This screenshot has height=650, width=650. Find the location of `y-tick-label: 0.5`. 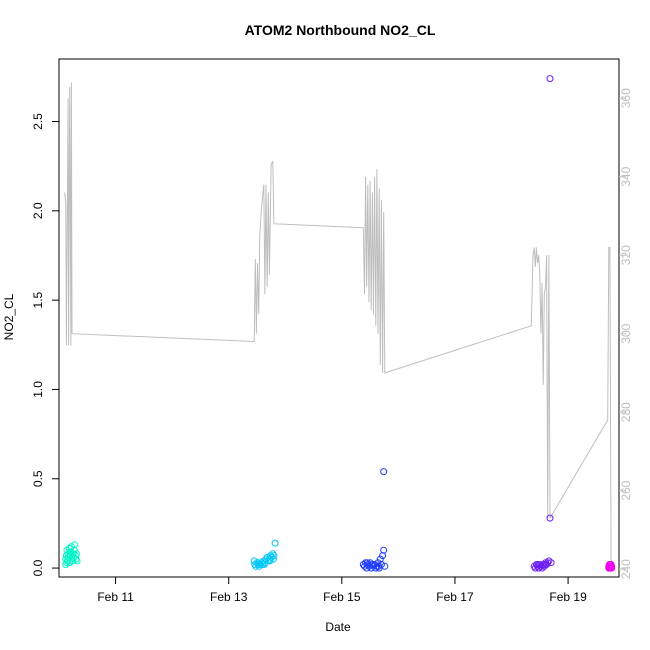

y-tick-label: 0.5 is located at coordinates (38, 478).